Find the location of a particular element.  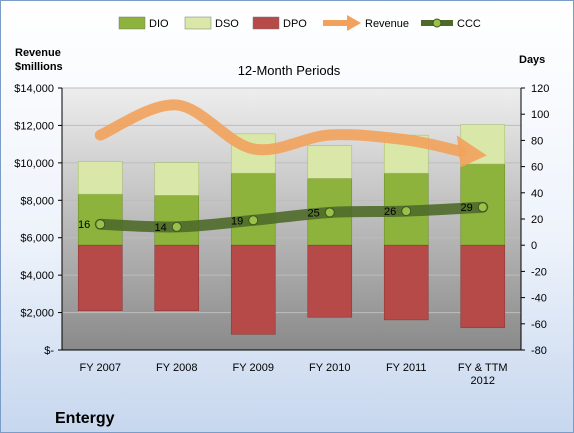

legend-label-ccc: CCC is located at coordinates (469, 24).